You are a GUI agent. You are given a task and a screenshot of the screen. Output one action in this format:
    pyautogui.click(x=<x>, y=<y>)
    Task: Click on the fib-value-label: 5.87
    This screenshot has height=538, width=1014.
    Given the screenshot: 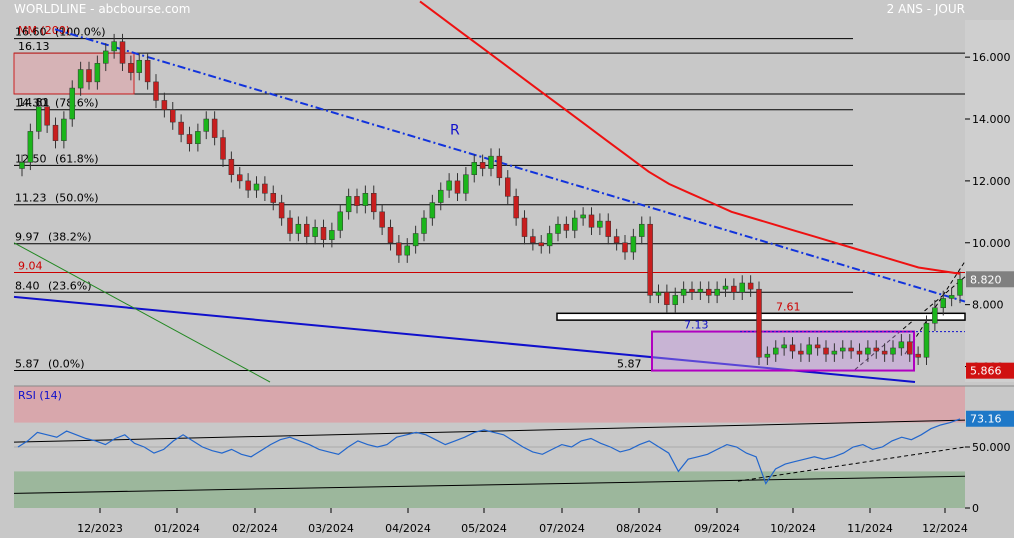 What is the action you would take?
    pyautogui.click(x=27, y=364)
    